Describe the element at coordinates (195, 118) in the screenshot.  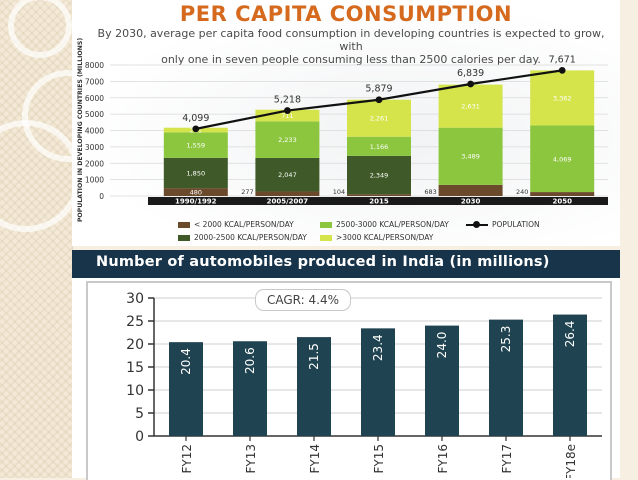
I see `population-value-label: 4,099` at that location.